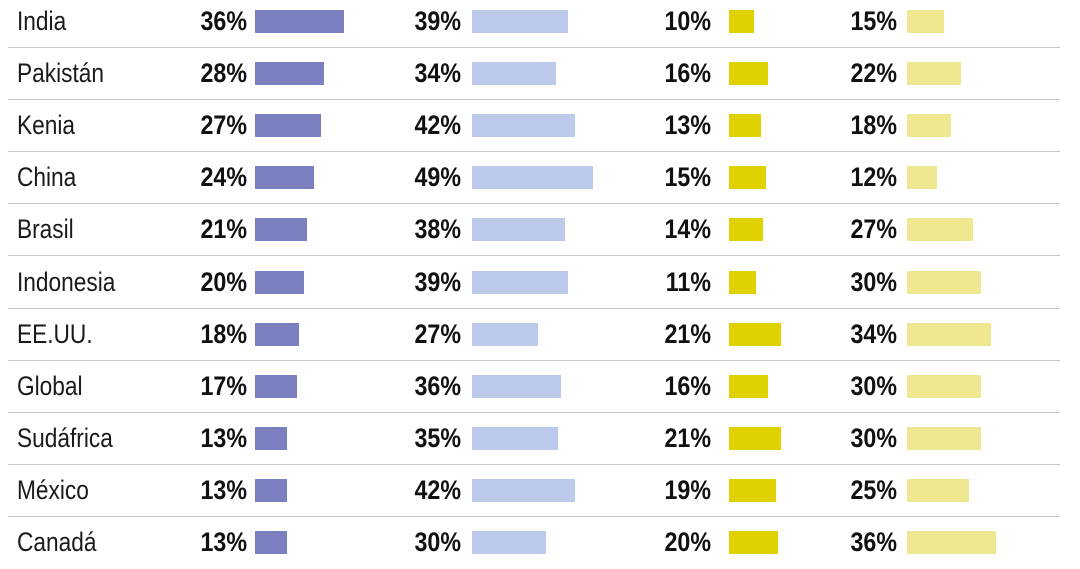 Image resolution: width=1080 pixels, height=569 pixels. I want to click on table-row: México 13% 42% 19% 25%, so click(540, 491).